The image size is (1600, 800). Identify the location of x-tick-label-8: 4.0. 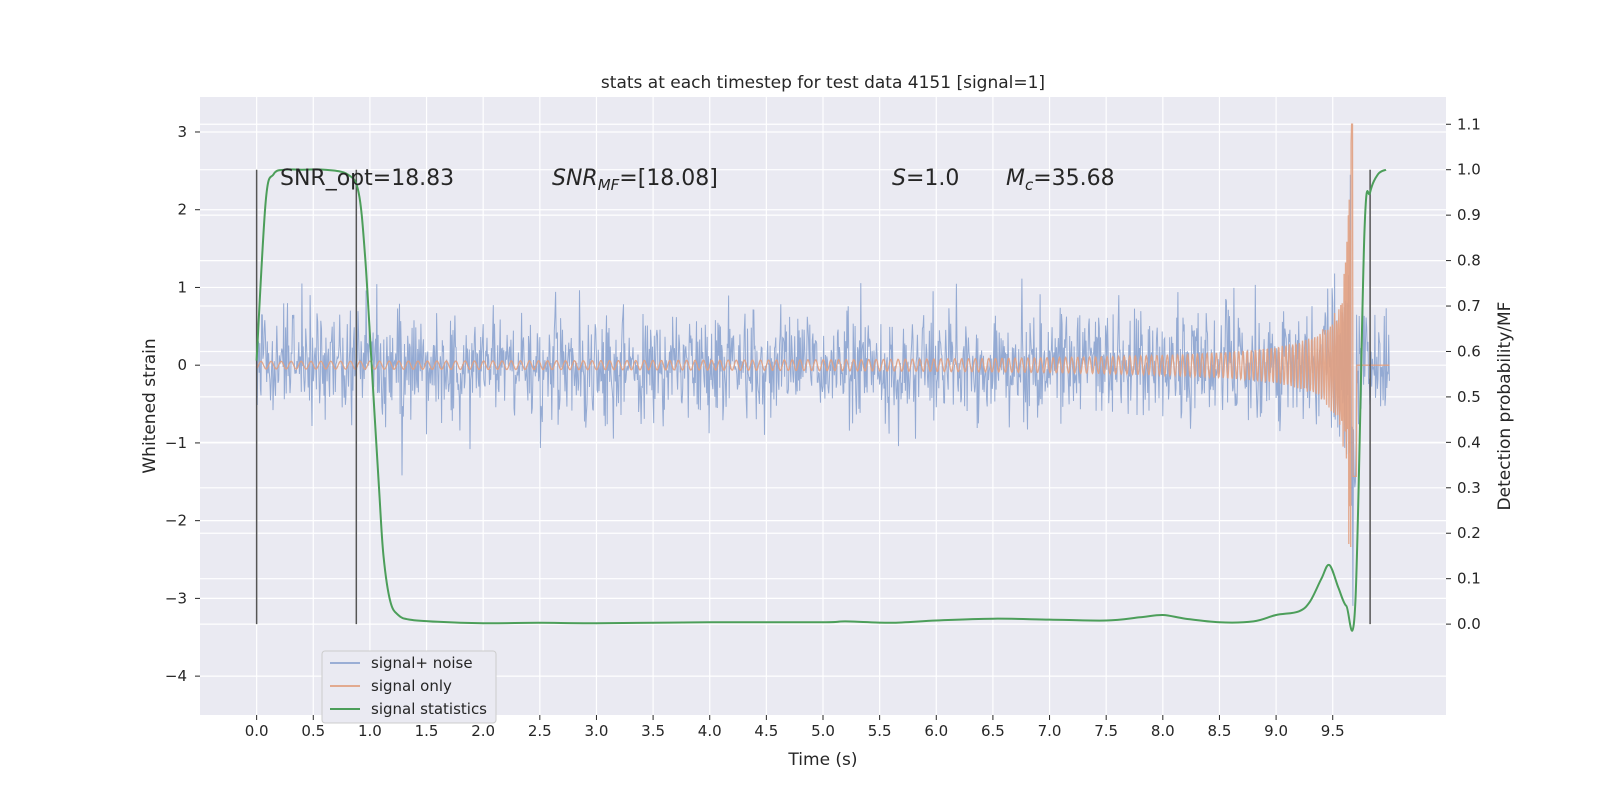
(710, 731).